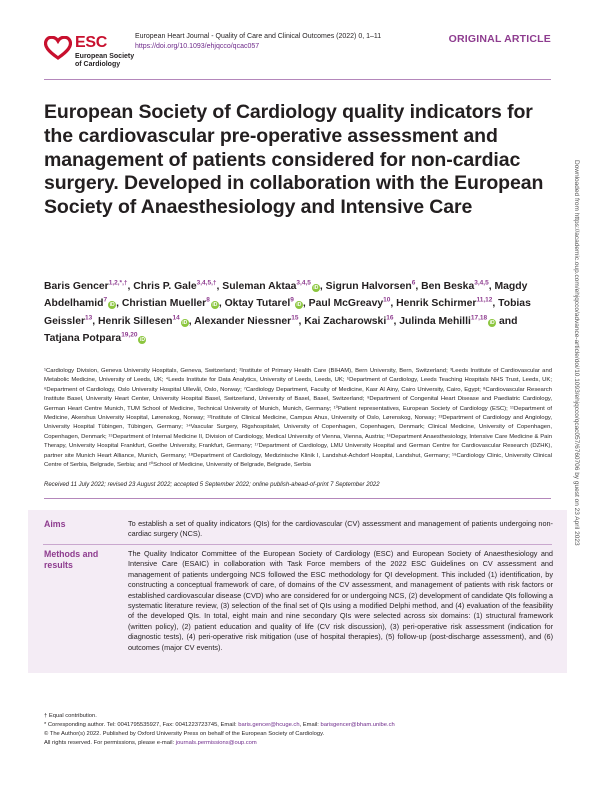 Image resolution: width=595 pixels, height=794 pixels. What do you see at coordinates (349, 303) in the screenshot?
I see `author-name: Paul McGreavy10` at bounding box center [349, 303].